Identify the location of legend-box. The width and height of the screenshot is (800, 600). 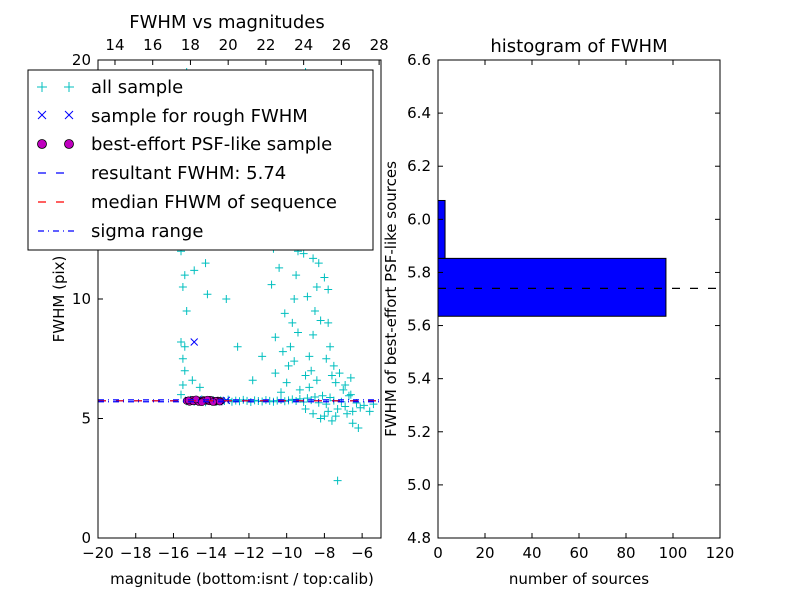
(200, 160).